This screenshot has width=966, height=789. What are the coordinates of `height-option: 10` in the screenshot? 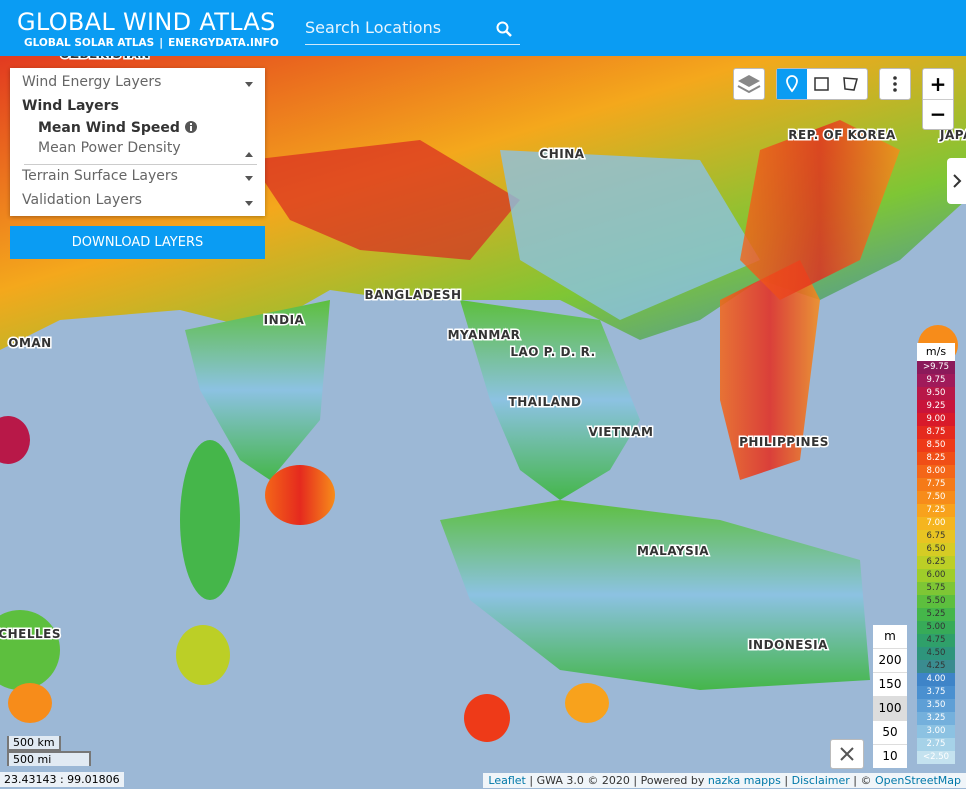 It's located at (890, 756).